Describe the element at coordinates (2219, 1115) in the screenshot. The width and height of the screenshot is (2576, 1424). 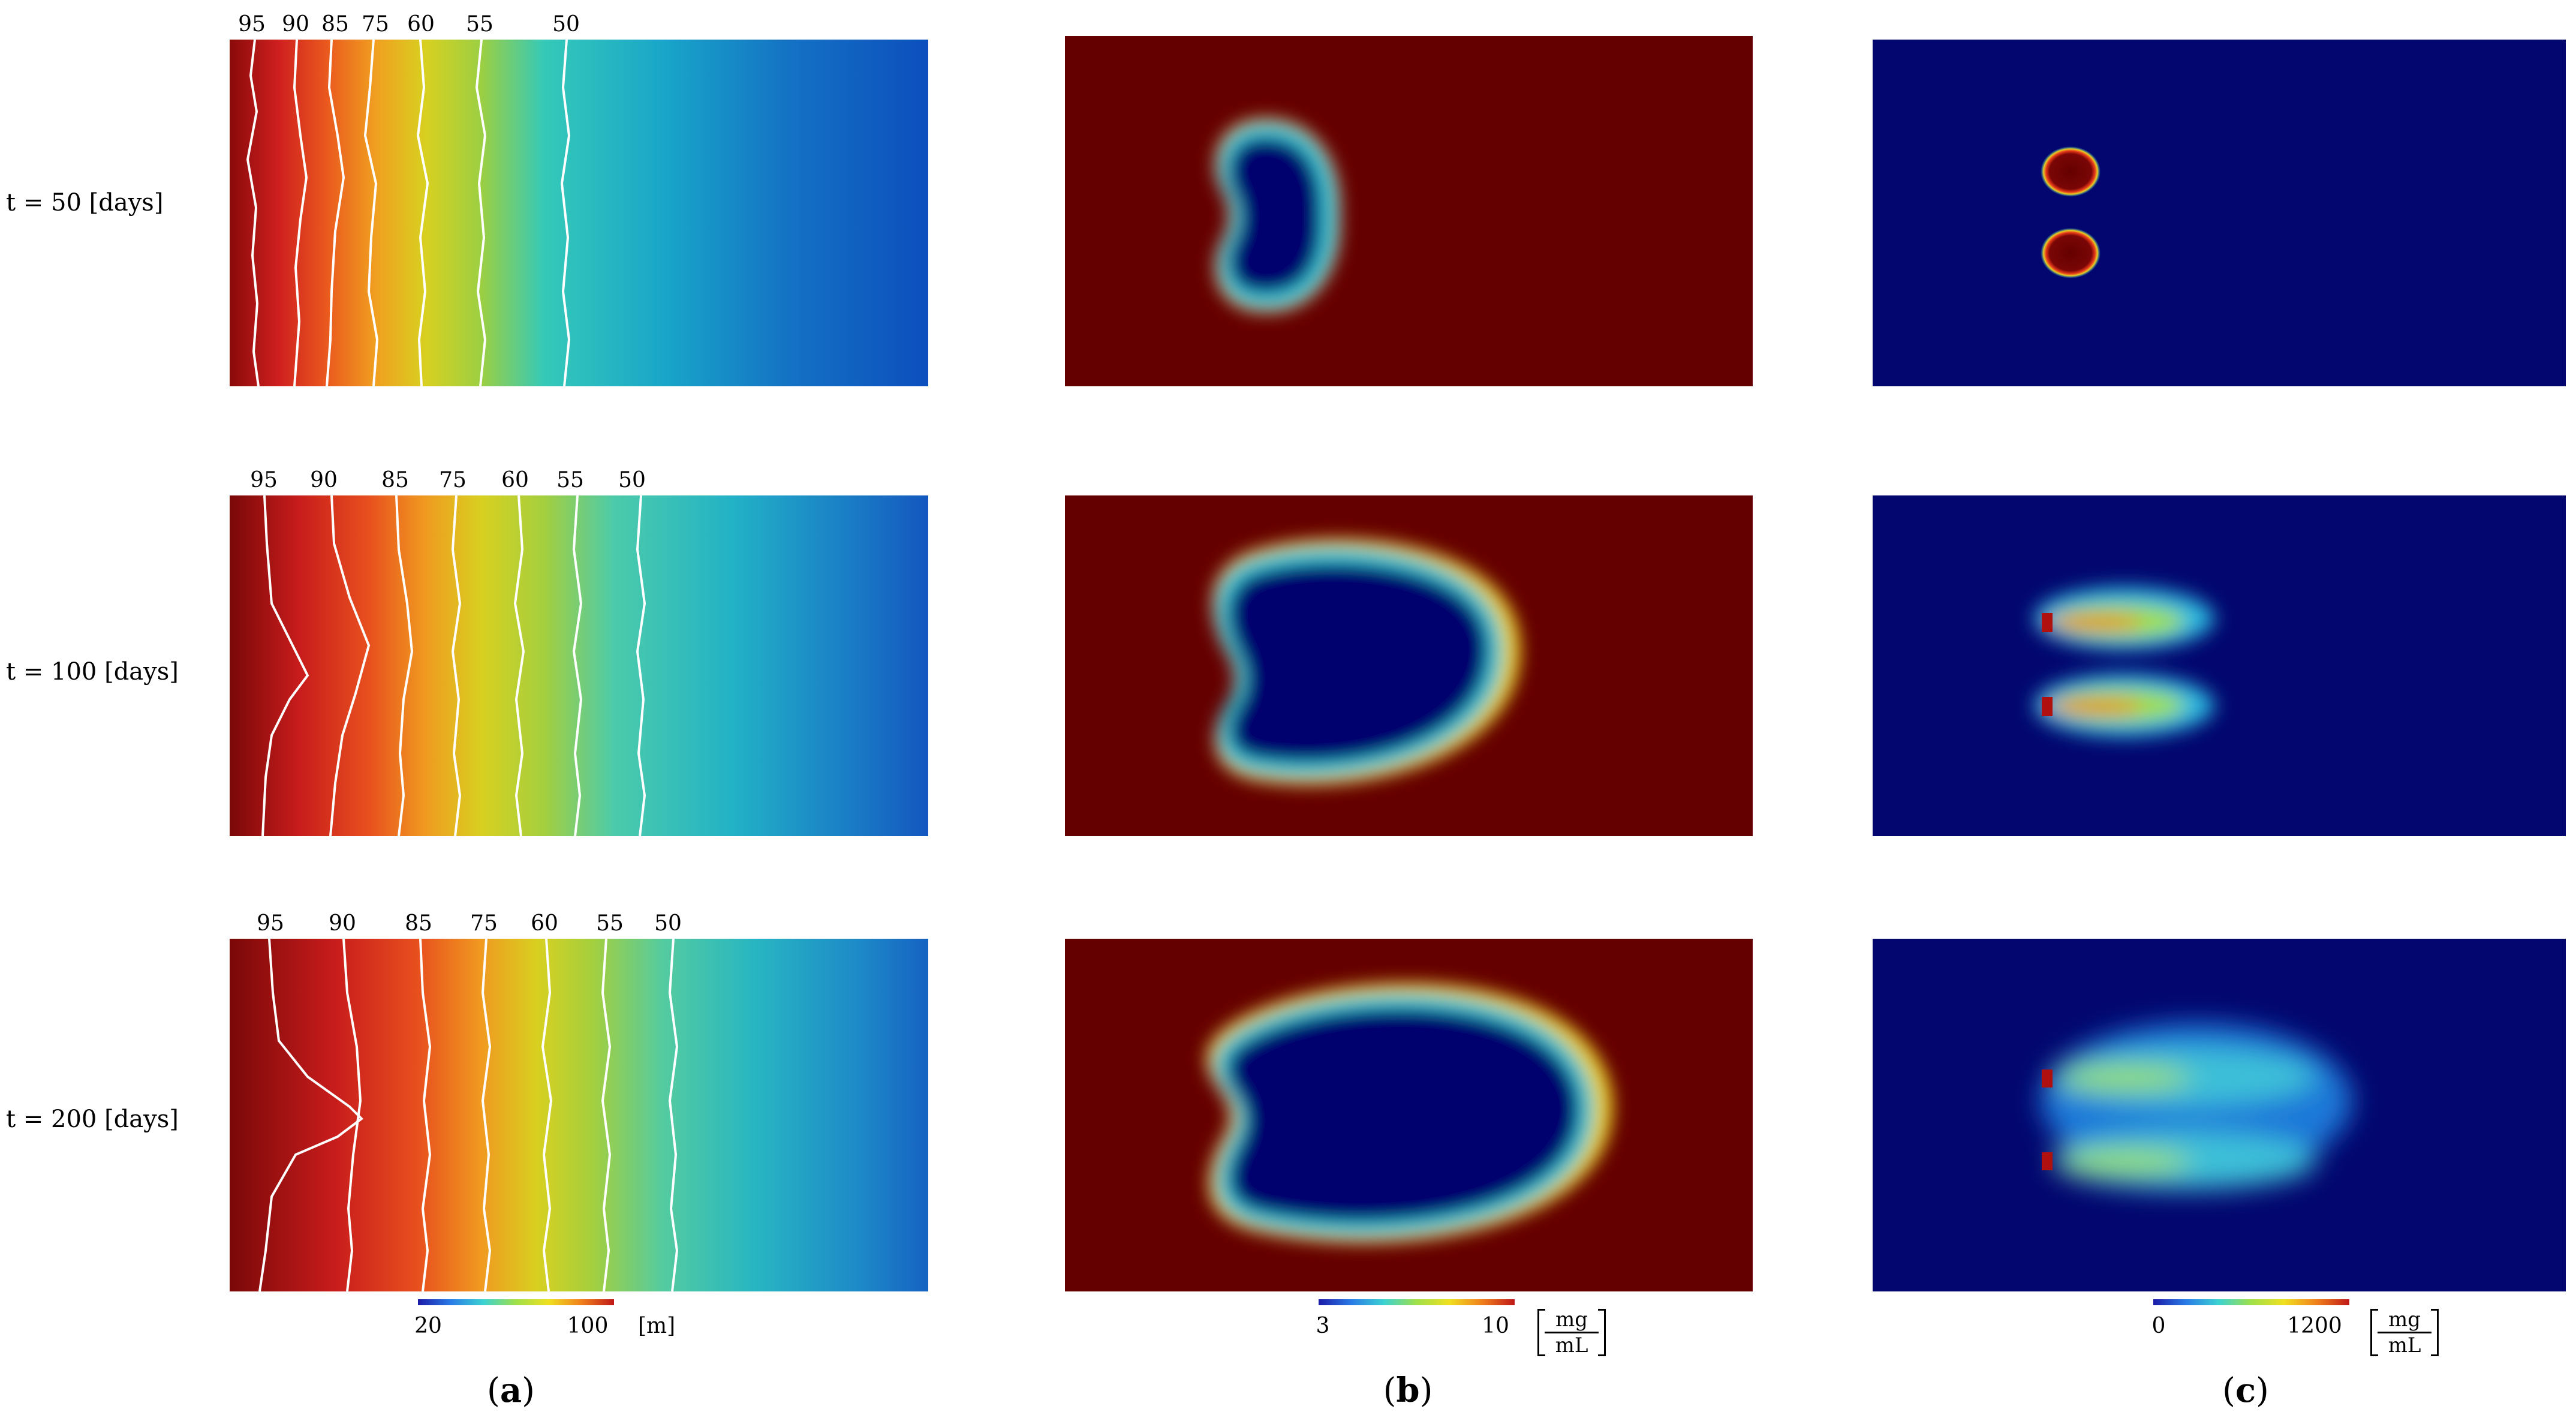
I see `concentration-field-t200` at that location.